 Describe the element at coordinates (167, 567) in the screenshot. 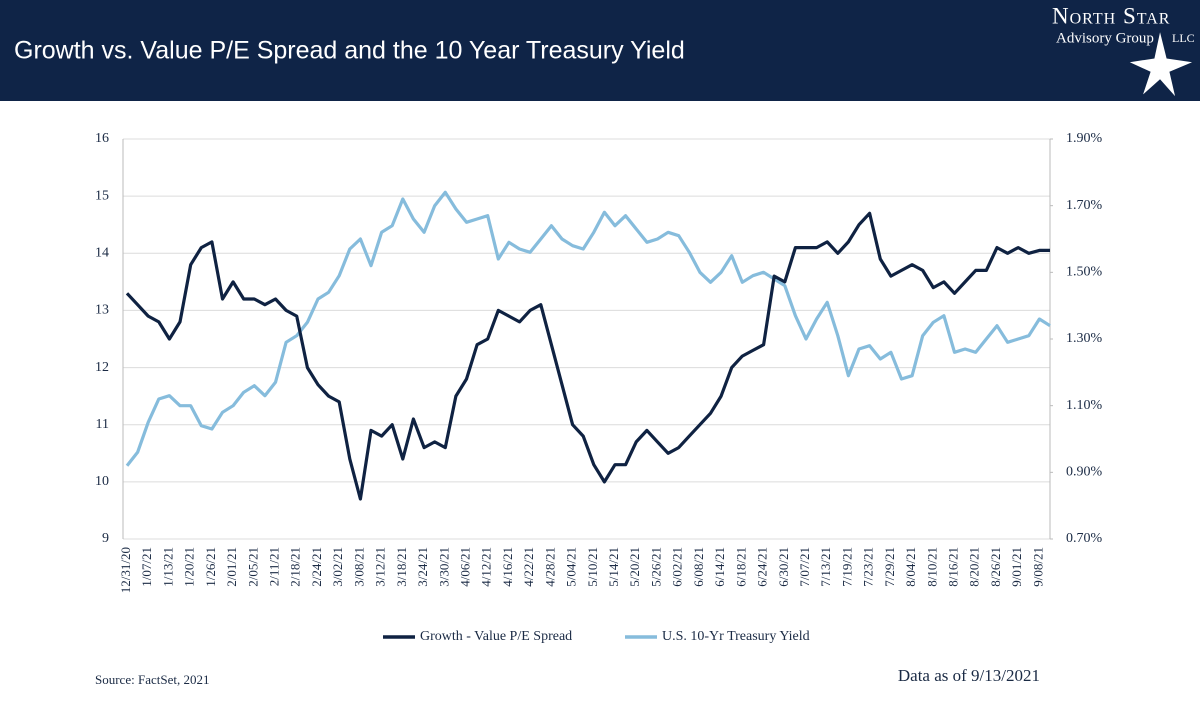

I see `x-tick-label: 1/13/21` at that location.